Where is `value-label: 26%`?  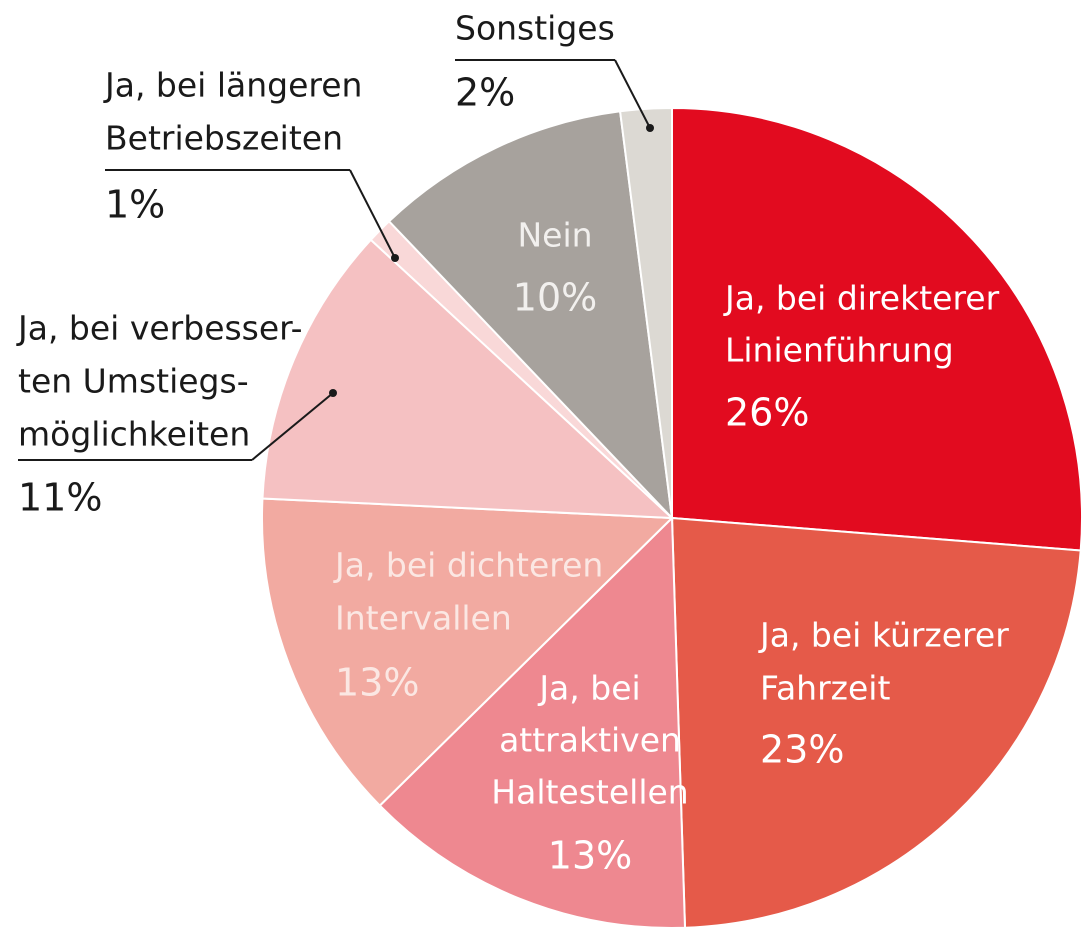
value-label: 26% is located at coordinates (767, 413).